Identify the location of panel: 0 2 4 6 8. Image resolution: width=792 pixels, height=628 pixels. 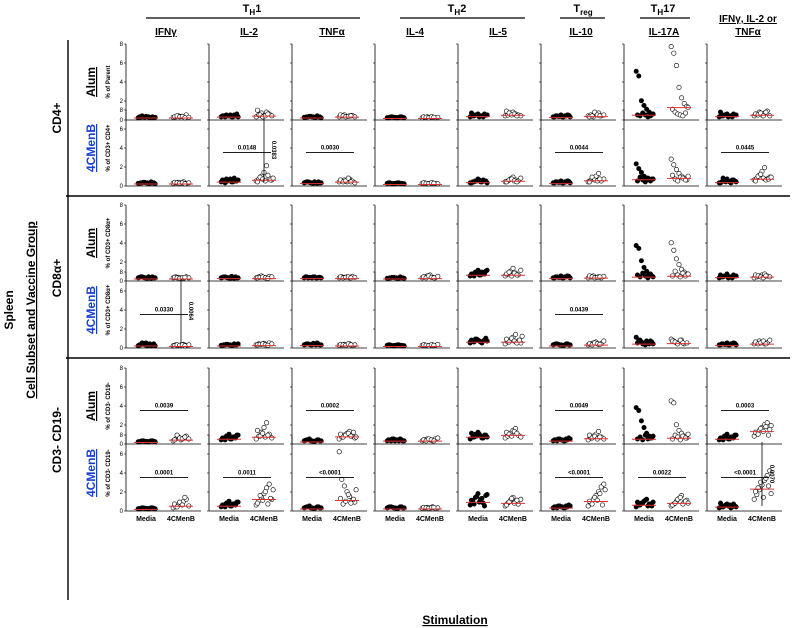
(160, 149).